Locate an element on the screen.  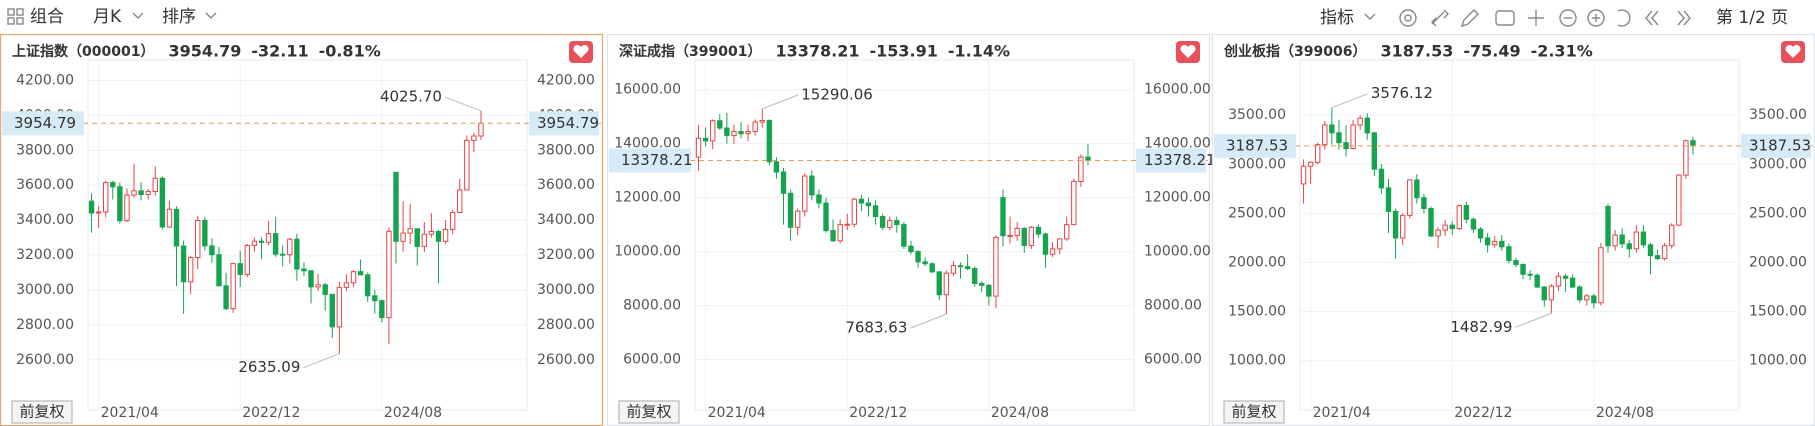
indicator-button: 指标 is located at coordinates (1337, 18).